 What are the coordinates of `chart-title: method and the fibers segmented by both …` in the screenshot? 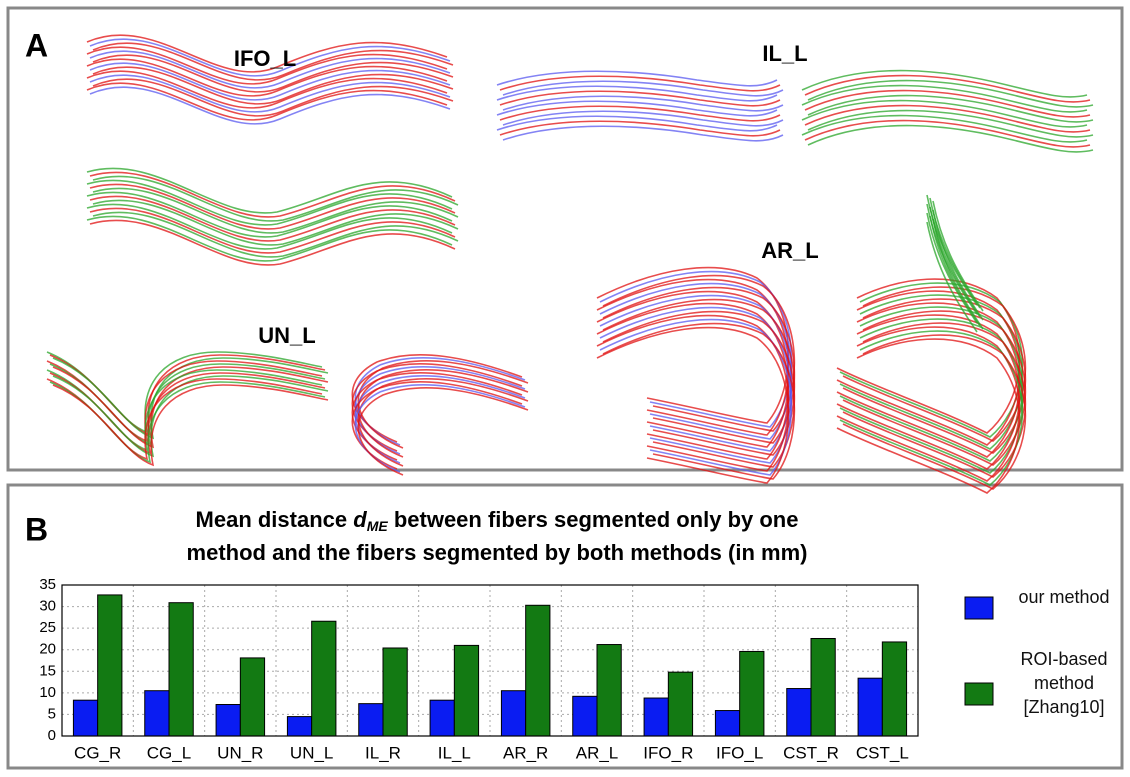 It's located at (497, 552).